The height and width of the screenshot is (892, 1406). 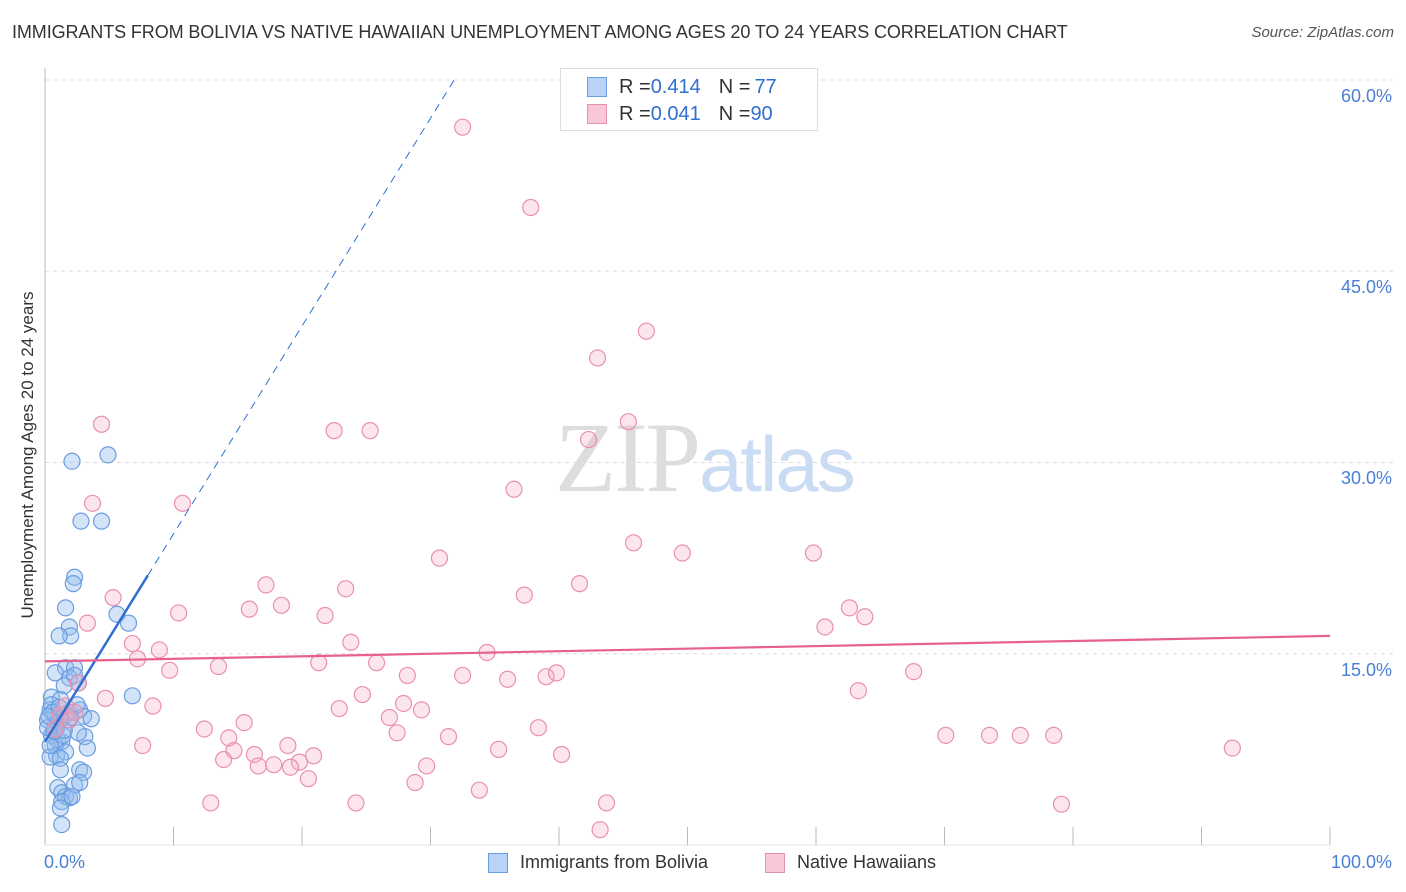 What do you see at coordinates (498, 862) in the screenshot?
I see `blue-swatch-icon` at bounding box center [498, 862].